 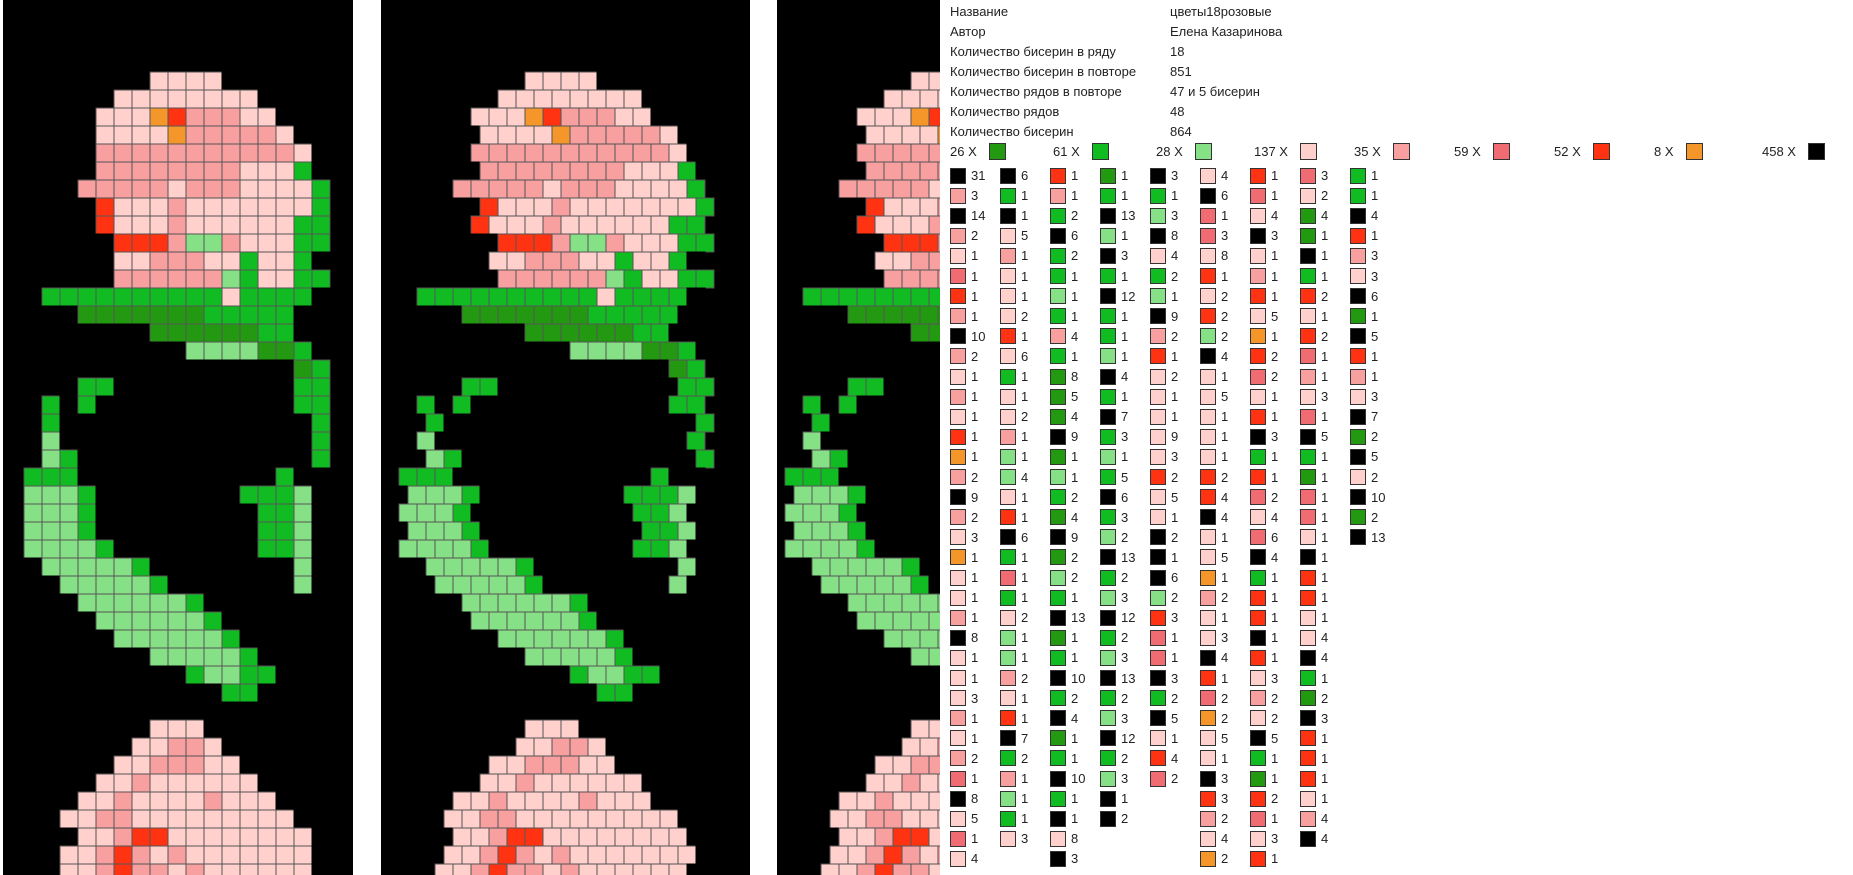 What do you see at coordinates (1501, 151) in the screenshot?
I see `palette-swatch` at bounding box center [1501, 151].